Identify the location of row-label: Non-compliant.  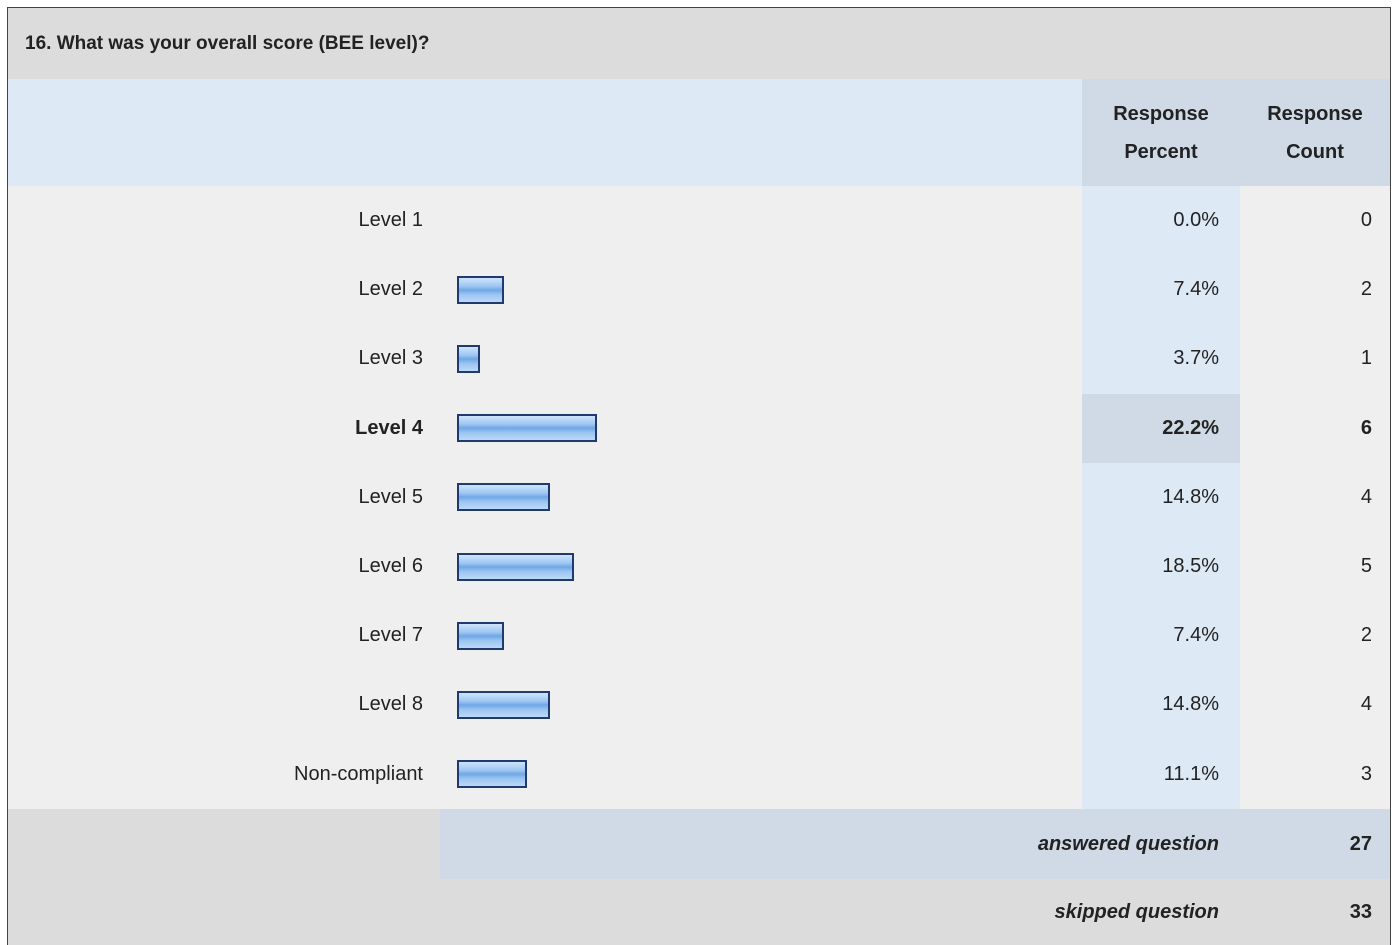
(358, 773).